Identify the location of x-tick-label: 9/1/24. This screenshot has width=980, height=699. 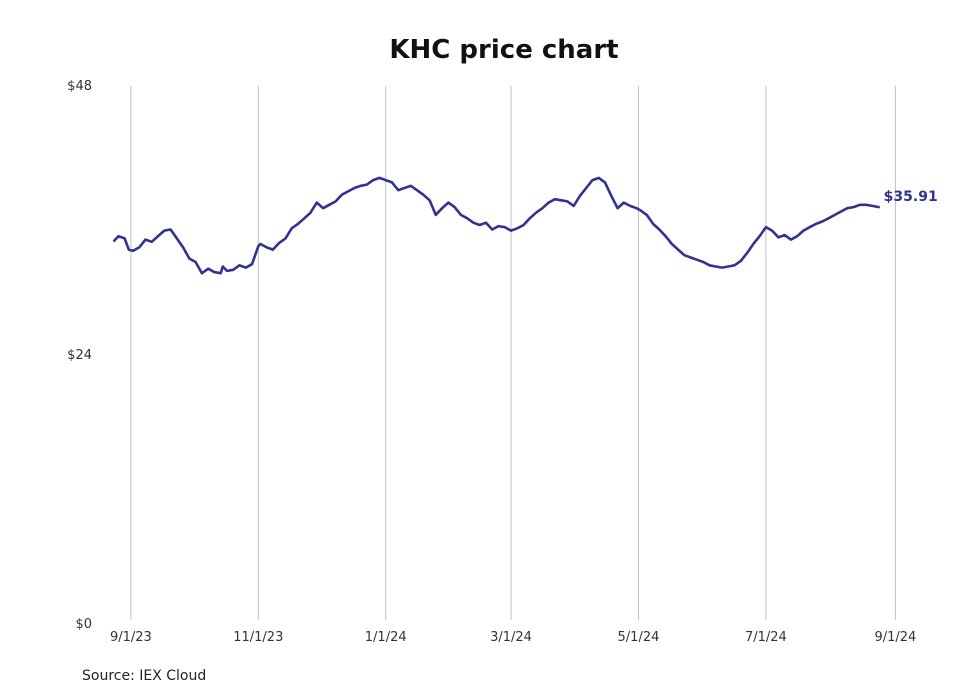
(895, 637).